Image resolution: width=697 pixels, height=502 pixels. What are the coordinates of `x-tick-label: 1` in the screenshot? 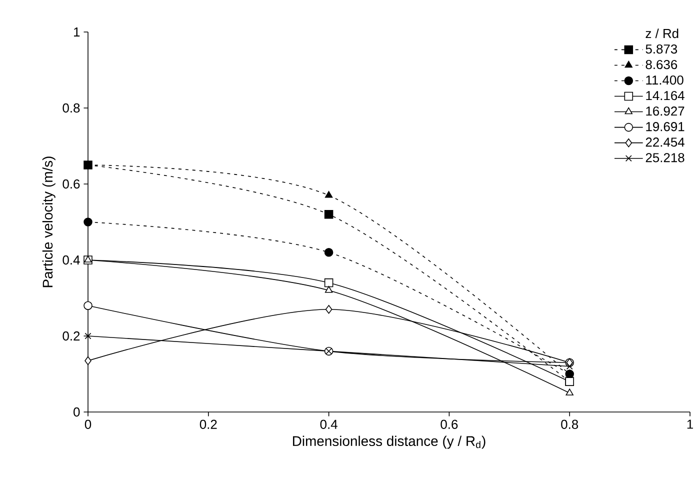 It's located at (690, 424).